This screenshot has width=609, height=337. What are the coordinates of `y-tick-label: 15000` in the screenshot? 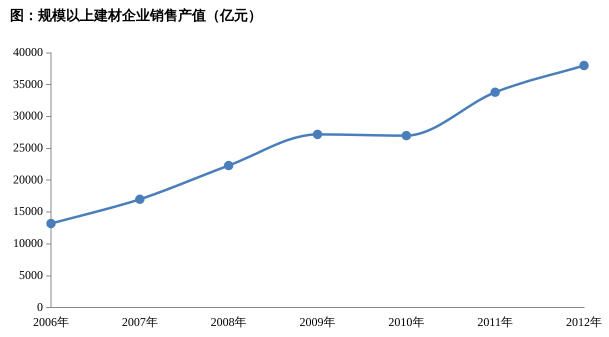 It's located at (28, 211).